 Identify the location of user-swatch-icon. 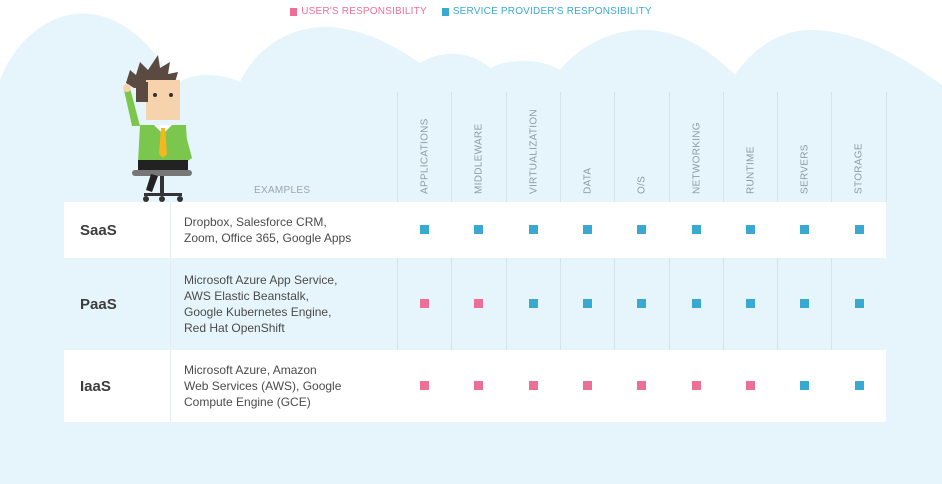
(294, 11).